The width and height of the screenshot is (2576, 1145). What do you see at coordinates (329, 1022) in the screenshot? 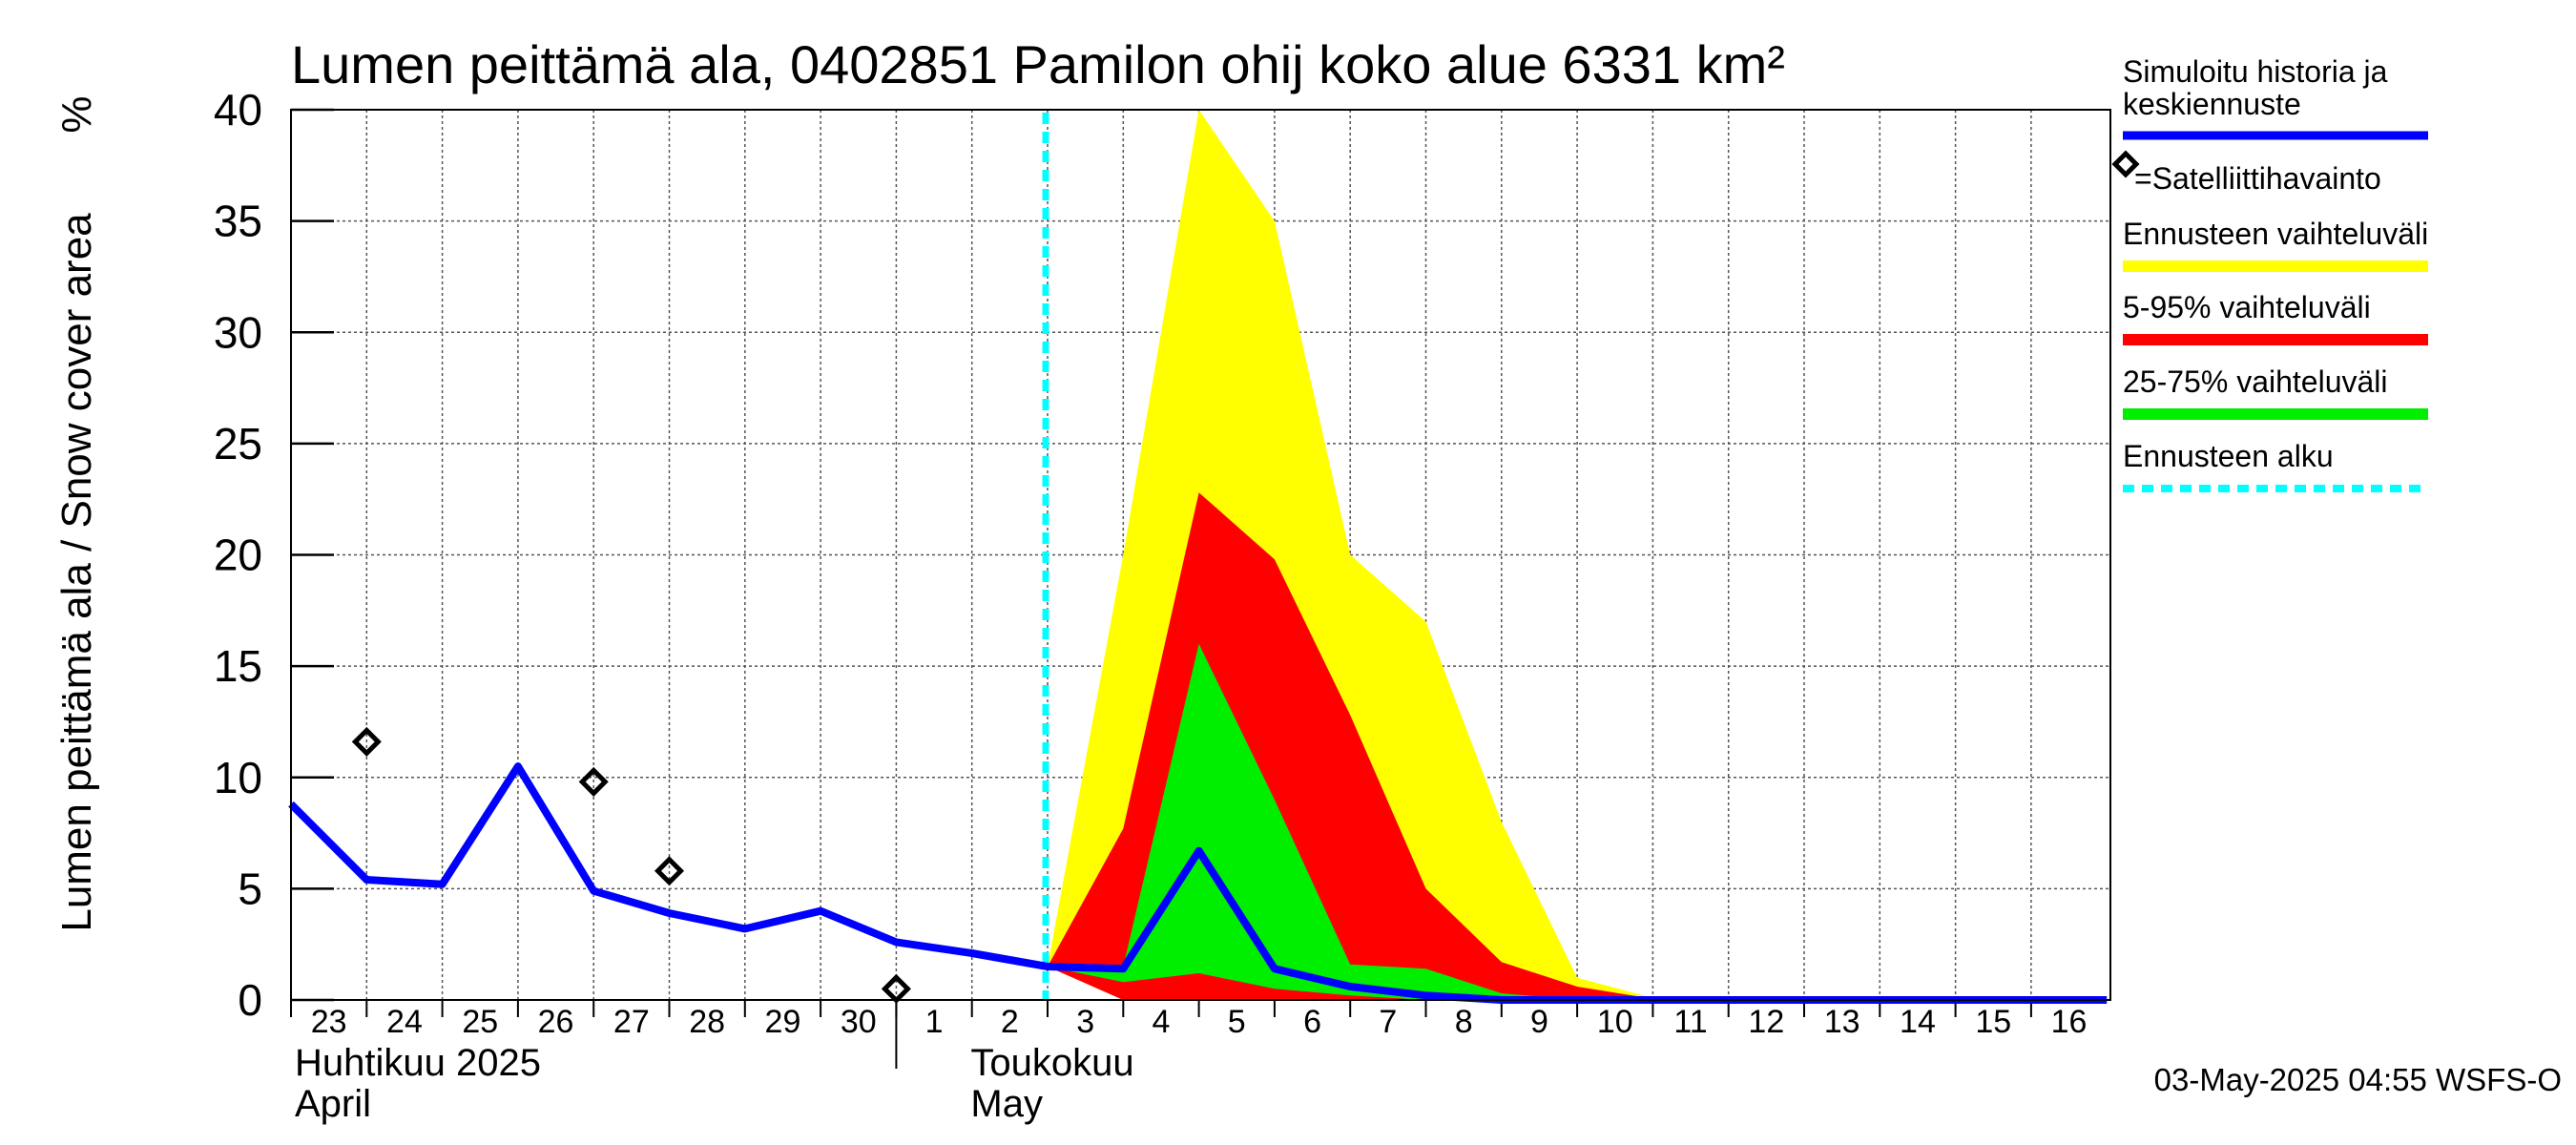
I see `x-tick-label: 23` at bounding box center [329, 1022].